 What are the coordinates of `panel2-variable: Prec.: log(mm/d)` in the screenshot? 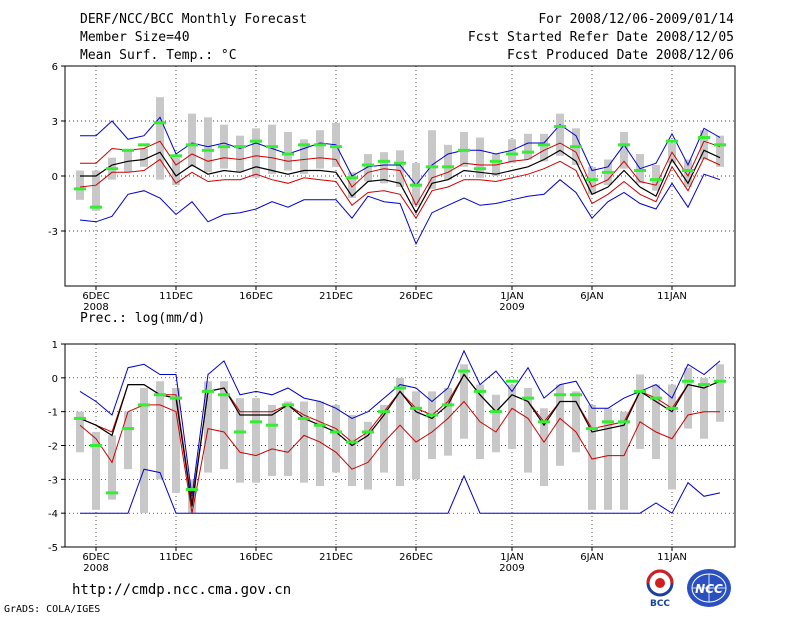 It's located at (143, 318).